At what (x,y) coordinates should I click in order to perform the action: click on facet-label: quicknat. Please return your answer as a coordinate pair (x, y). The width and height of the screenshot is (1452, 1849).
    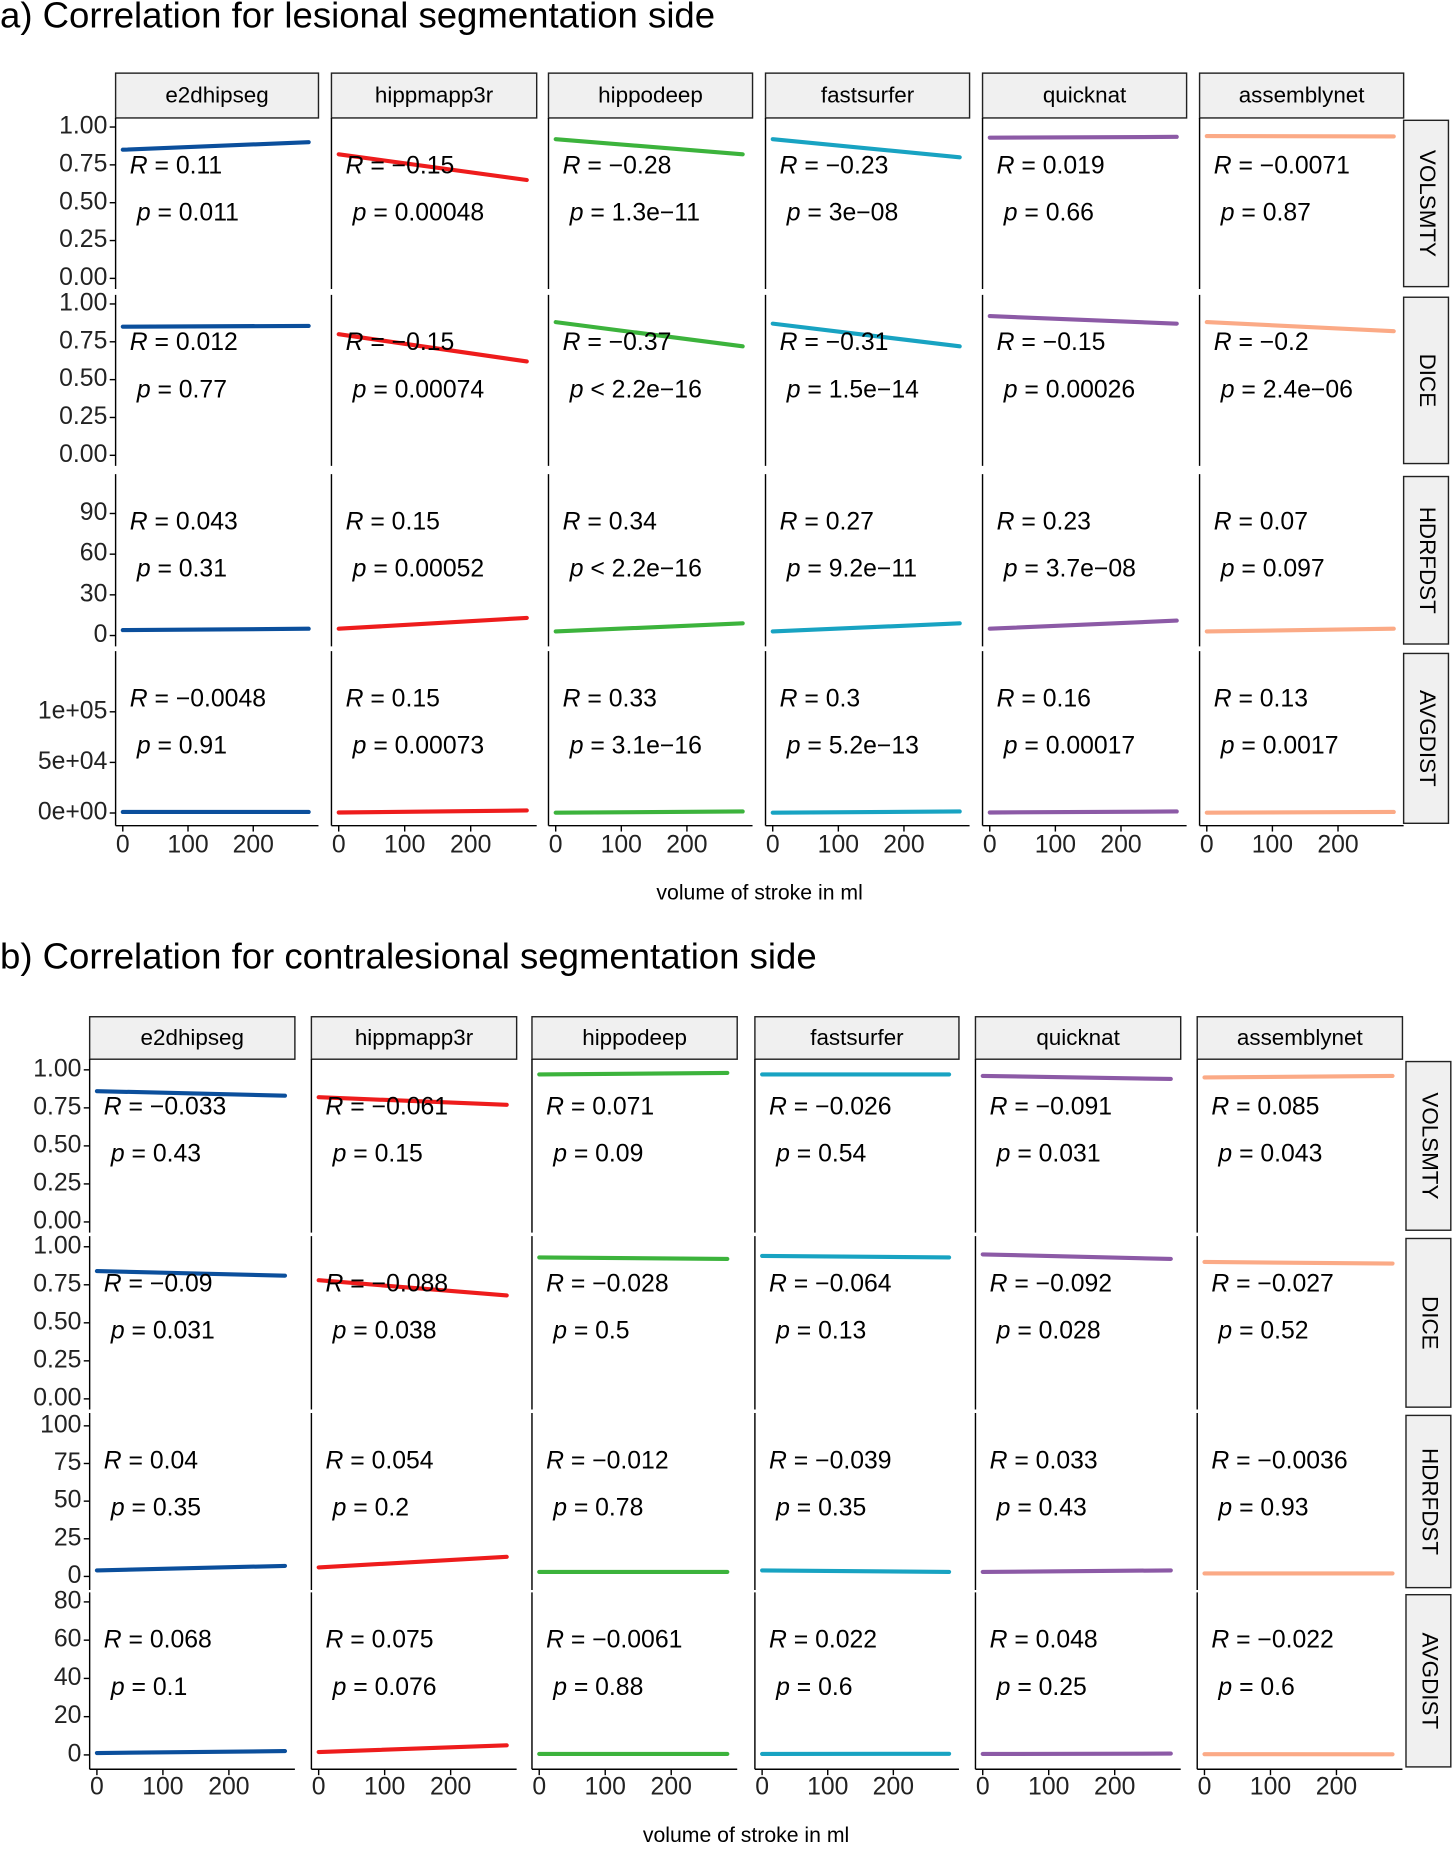
    Looking at the image, I should click on (1085, 95).